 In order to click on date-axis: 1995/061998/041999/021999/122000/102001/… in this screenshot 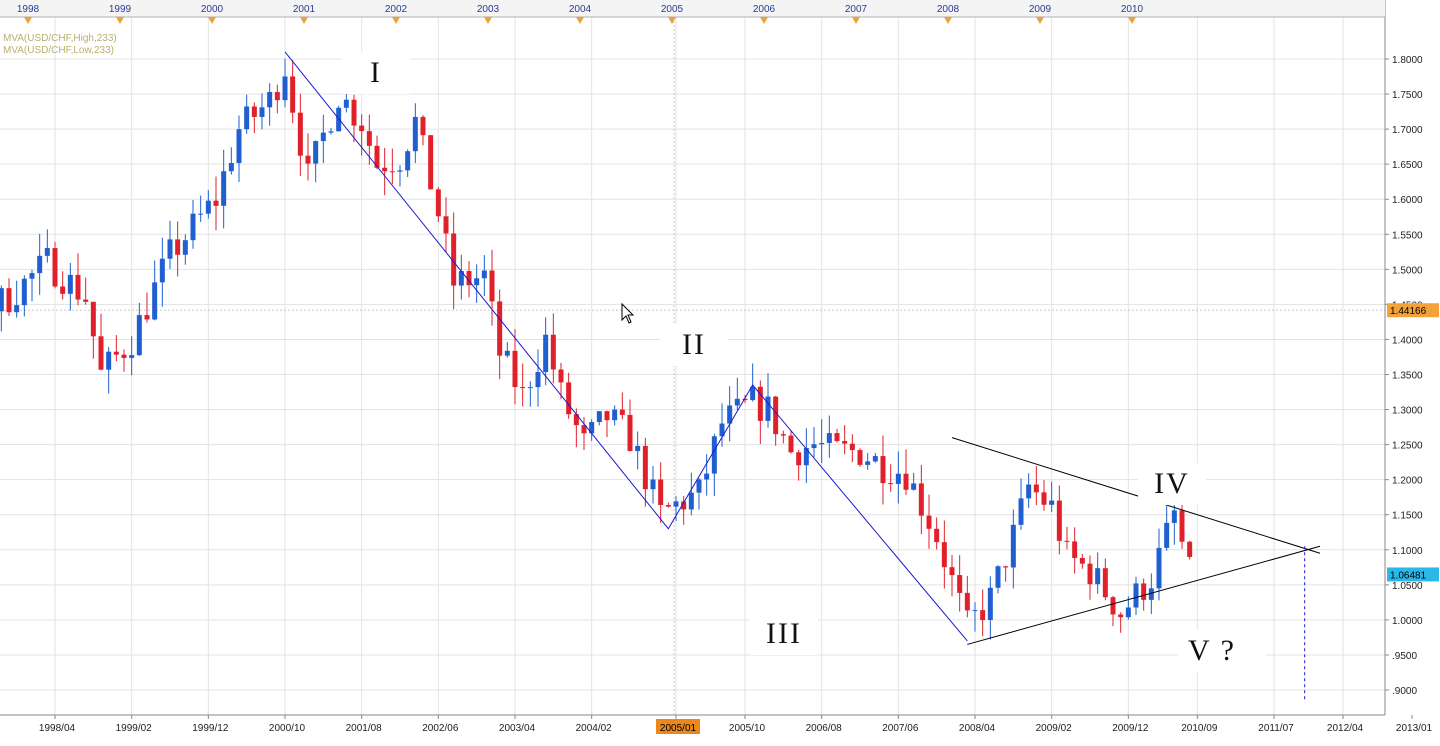, I will do `click(720, 728)`.